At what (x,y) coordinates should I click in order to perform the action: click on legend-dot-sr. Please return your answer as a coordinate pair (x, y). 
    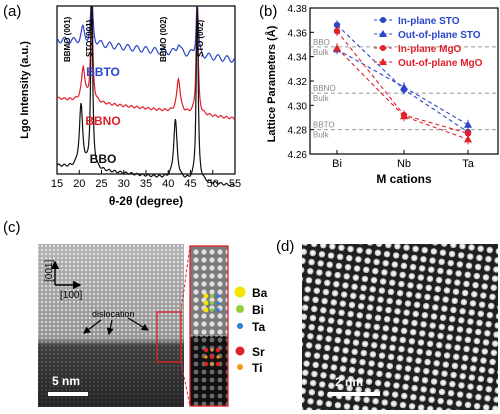
    Looking at the image, I should click on (240, 351).